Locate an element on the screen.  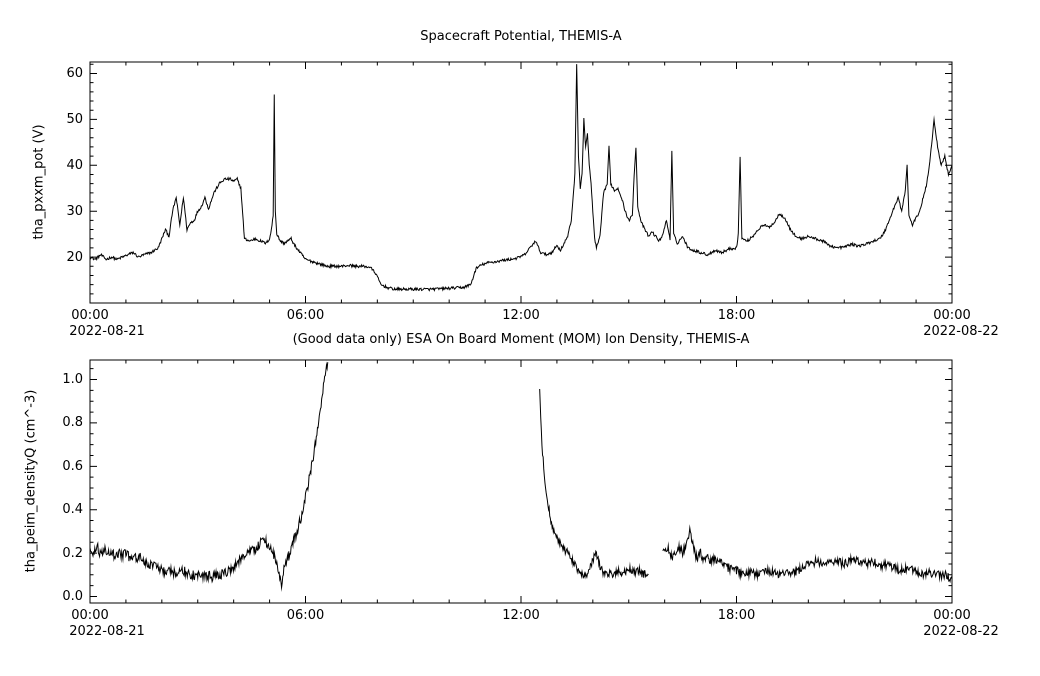
panel2-date-left: 2022-08-21 is located at coordinates (107, 631).